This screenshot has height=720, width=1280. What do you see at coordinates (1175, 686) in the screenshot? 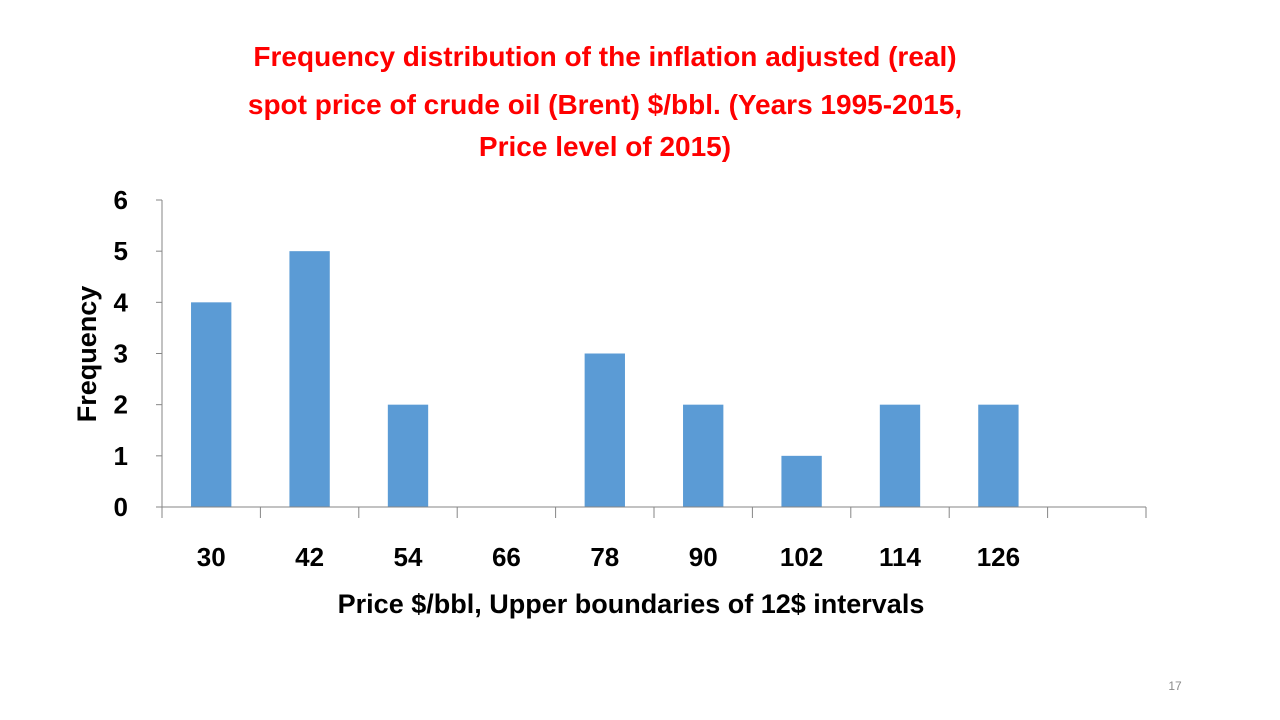
I see `page-number: 17` at bounding box center [1175, 686].